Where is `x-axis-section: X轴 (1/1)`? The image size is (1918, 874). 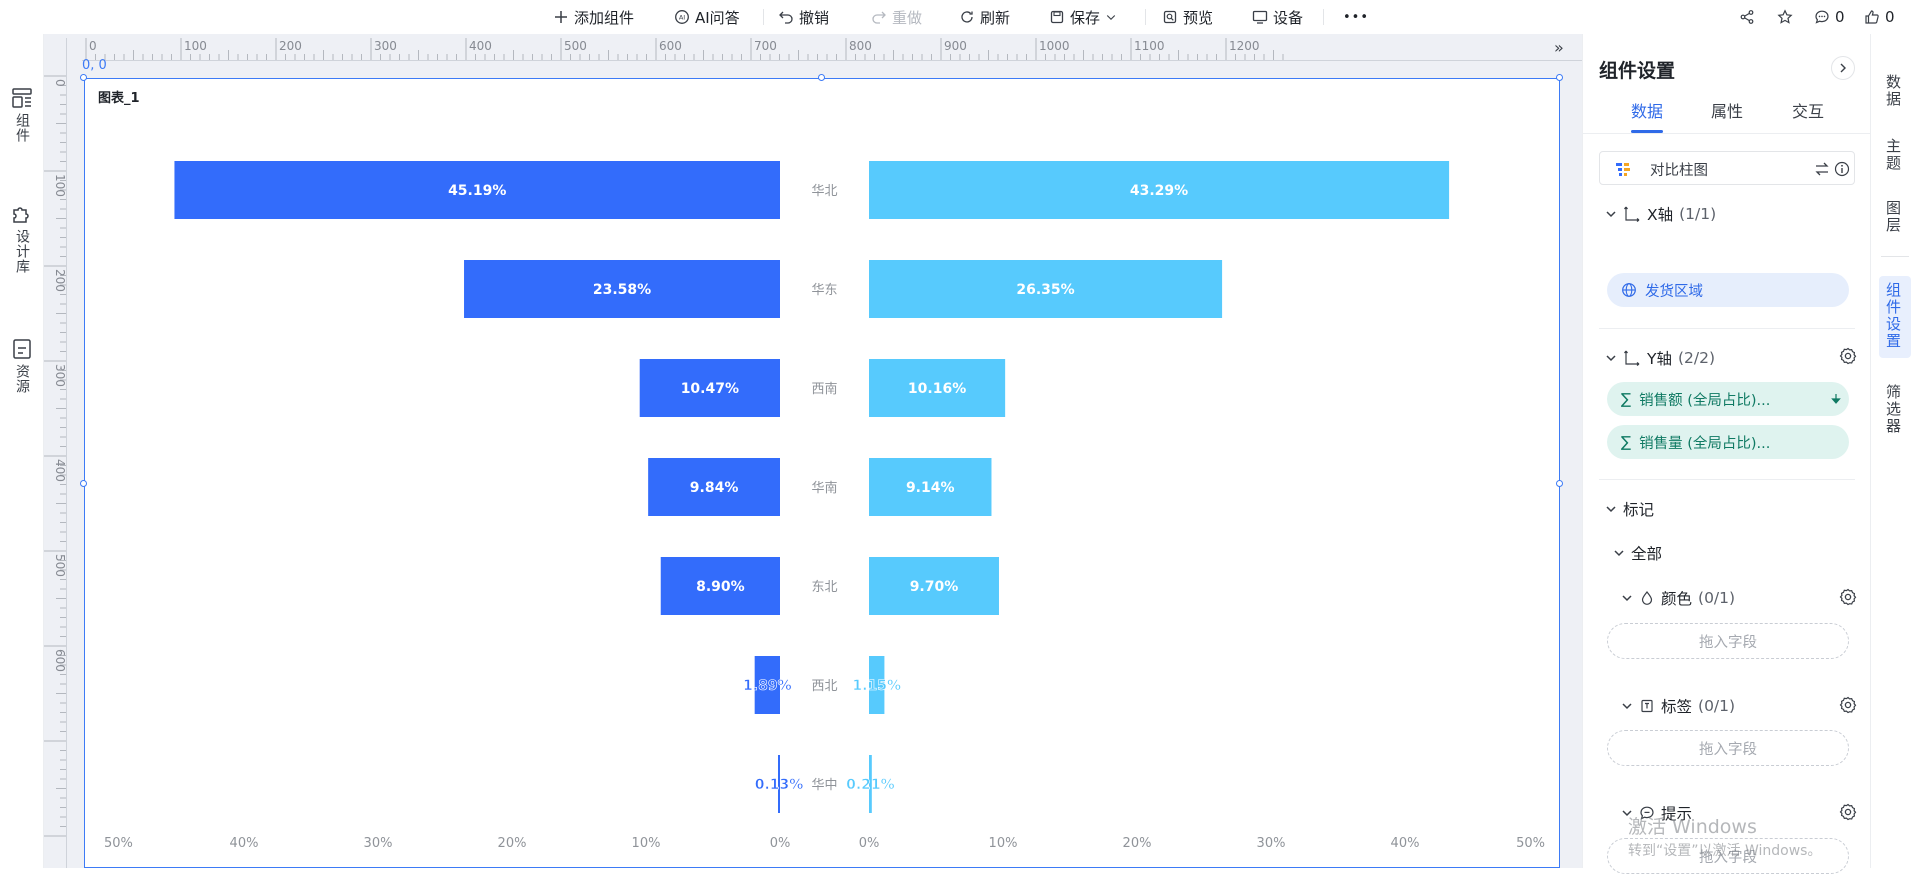
x-axis-section: X轴 (1/1) is located at coordinates (1660, 214).